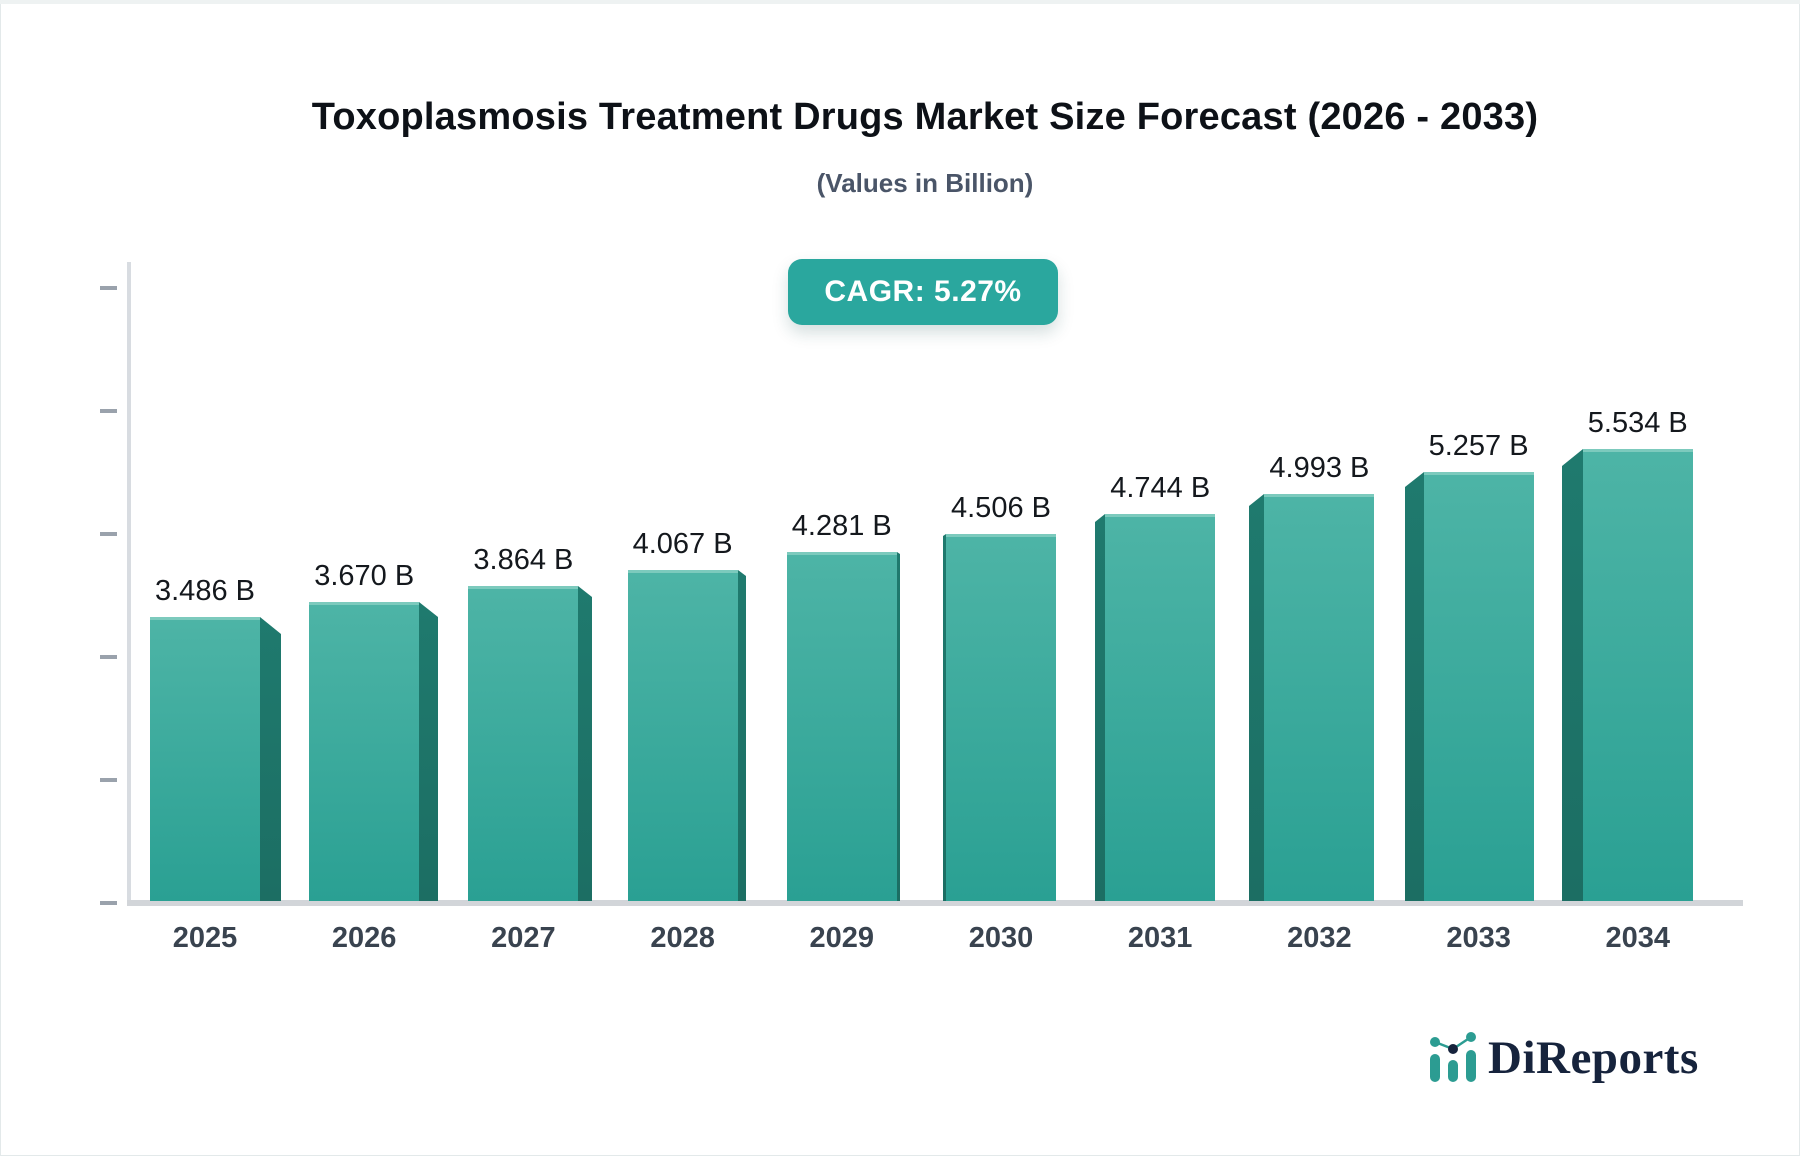 Image resolution: width=1800 pixels, height=1156 pixels. What do you see at coordinates (1160, 938) in the screenshot?
I see `x-axis-label-2031: 2031` at bounding box center [1160, 938].